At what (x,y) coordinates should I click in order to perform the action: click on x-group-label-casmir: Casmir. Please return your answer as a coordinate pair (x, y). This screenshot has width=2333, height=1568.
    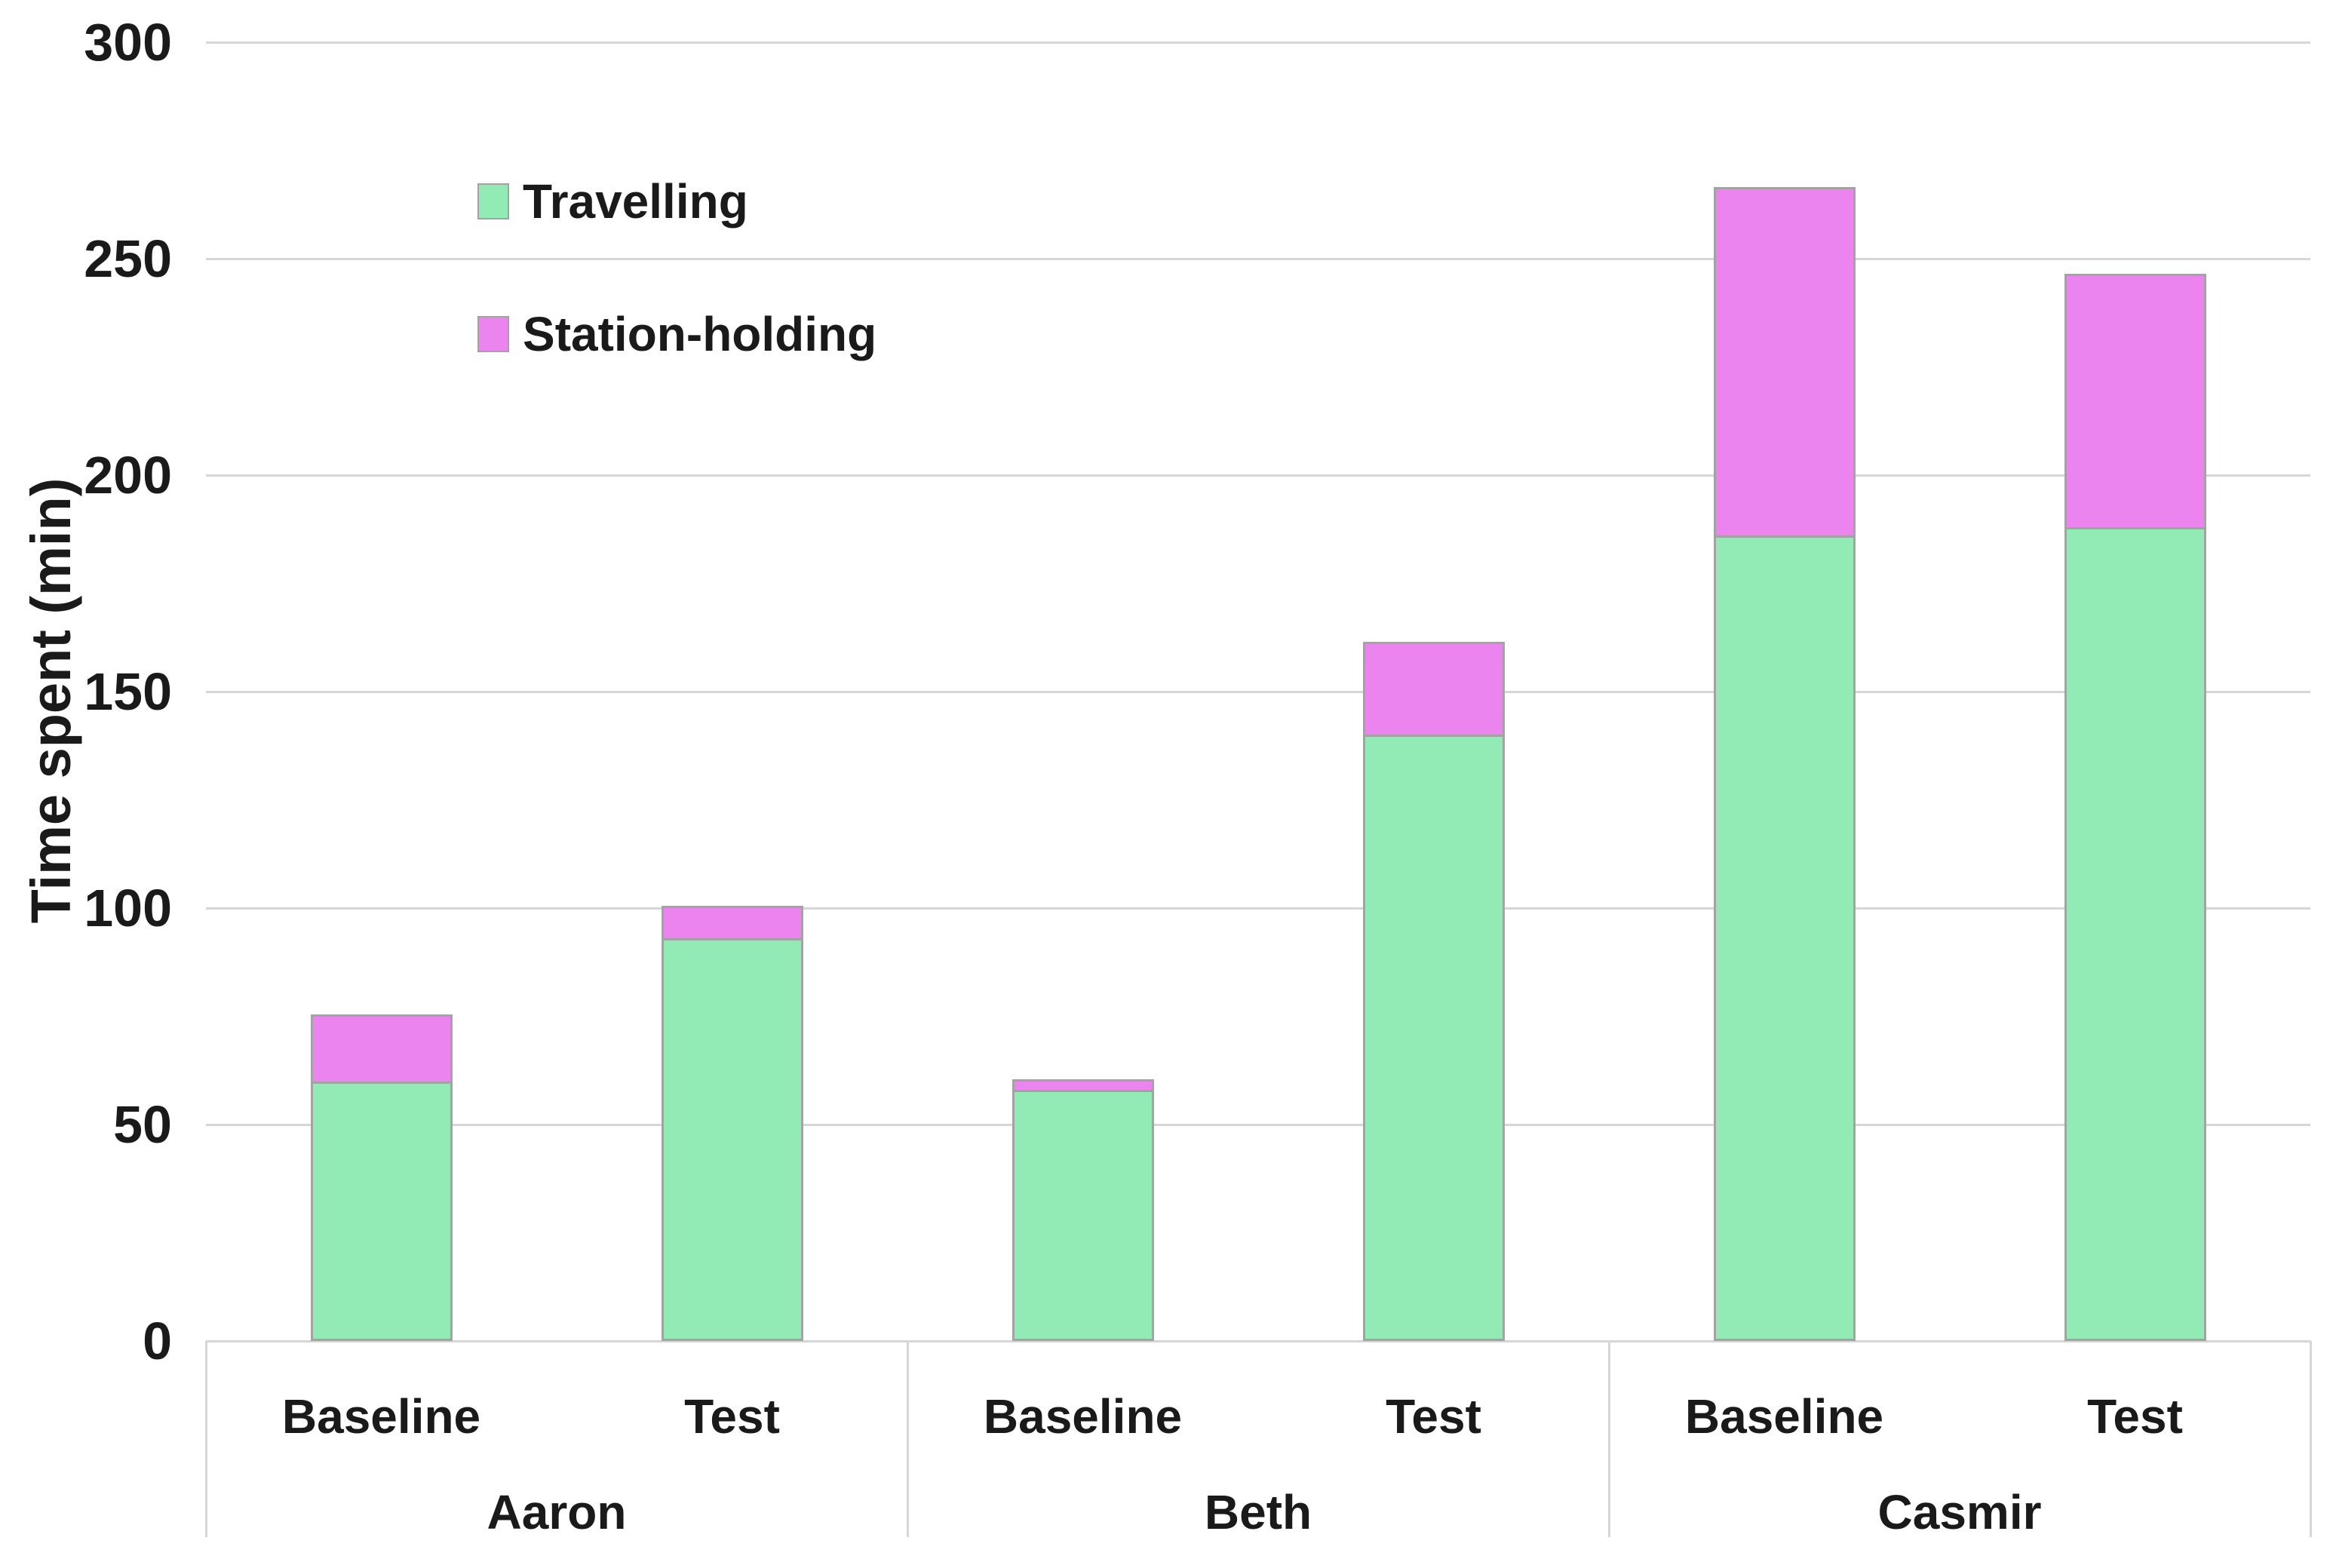
    Looking at the image, I should click on (1959, 1512).